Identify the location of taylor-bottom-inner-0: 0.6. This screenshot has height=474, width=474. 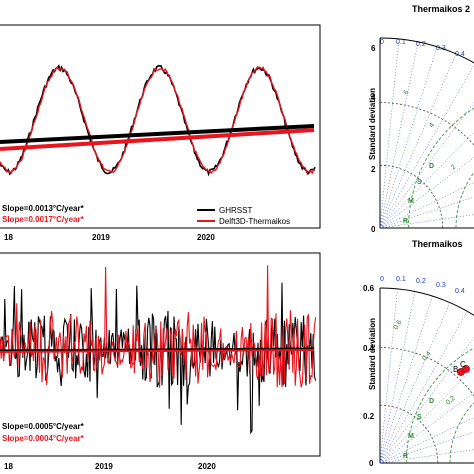
(398, 325).